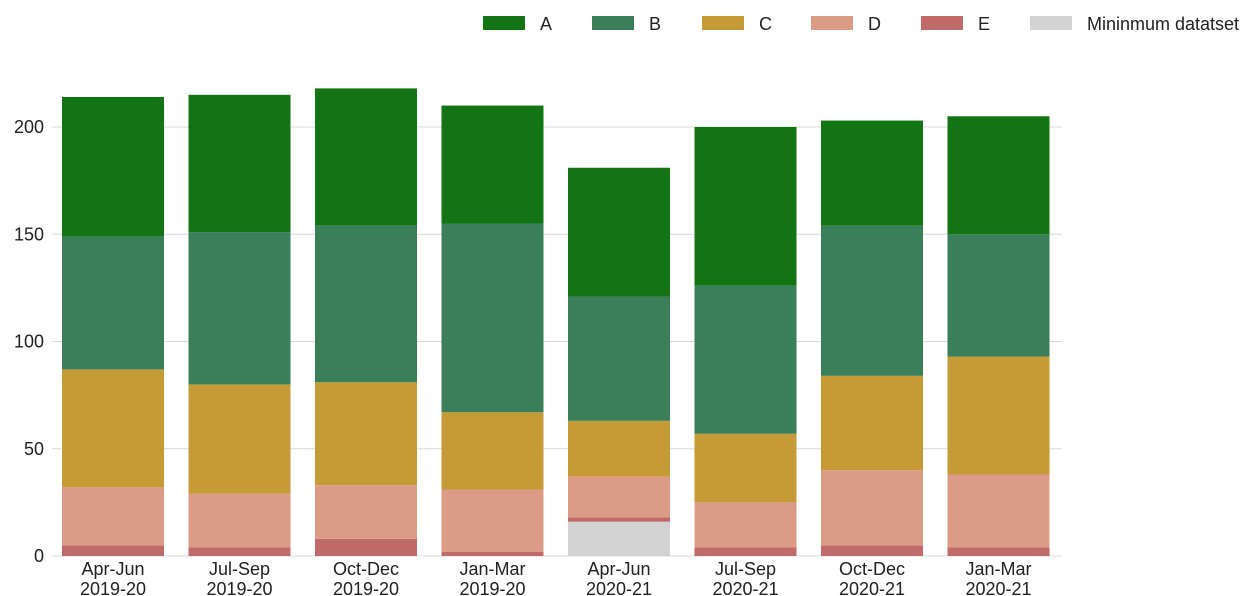 The width and height of the screenshot is (1258, 596). What do you see at coordinates (942, 23) in the screenshot?
I see `legend-swatch-e` at bounding box center [942, 23].